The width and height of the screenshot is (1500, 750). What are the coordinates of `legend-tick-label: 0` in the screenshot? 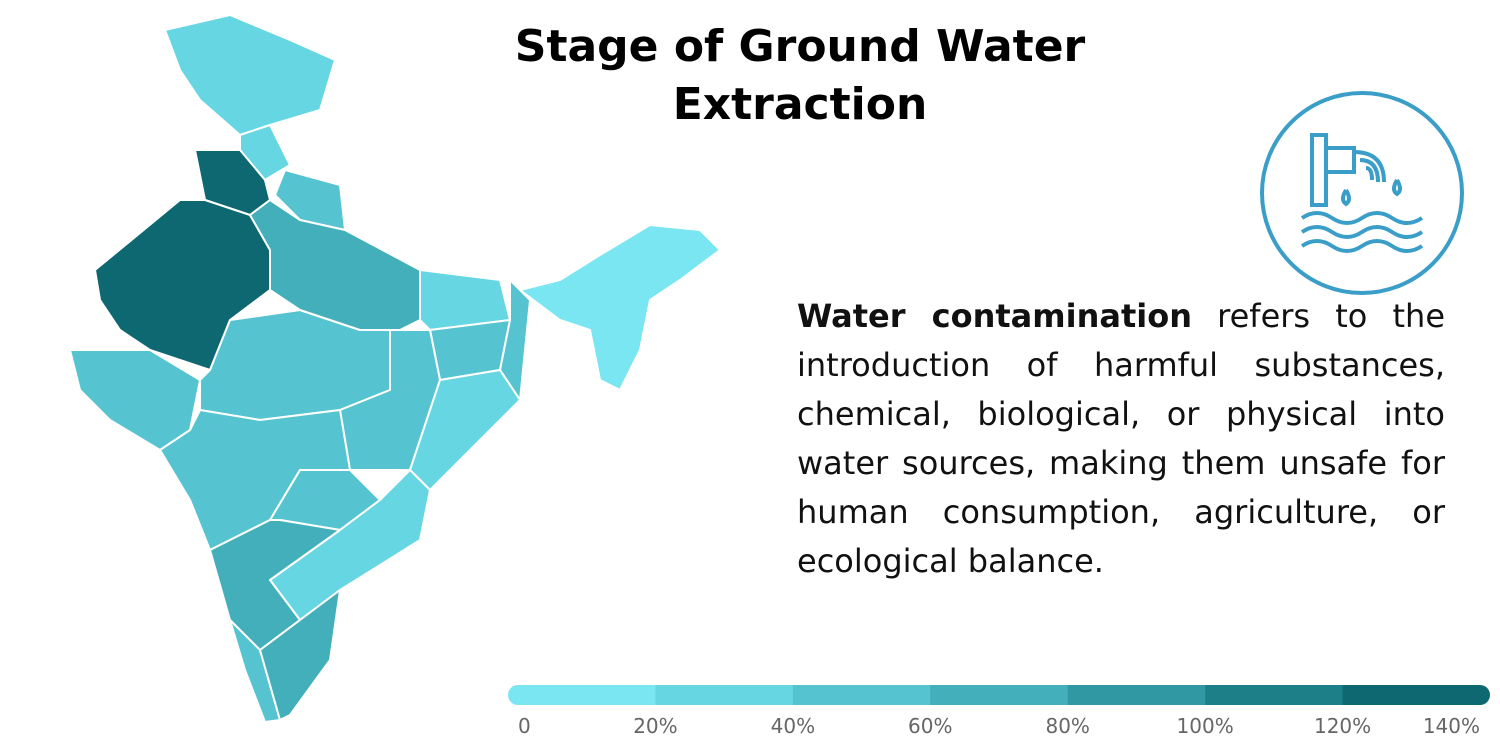 It's located at (524, 726).